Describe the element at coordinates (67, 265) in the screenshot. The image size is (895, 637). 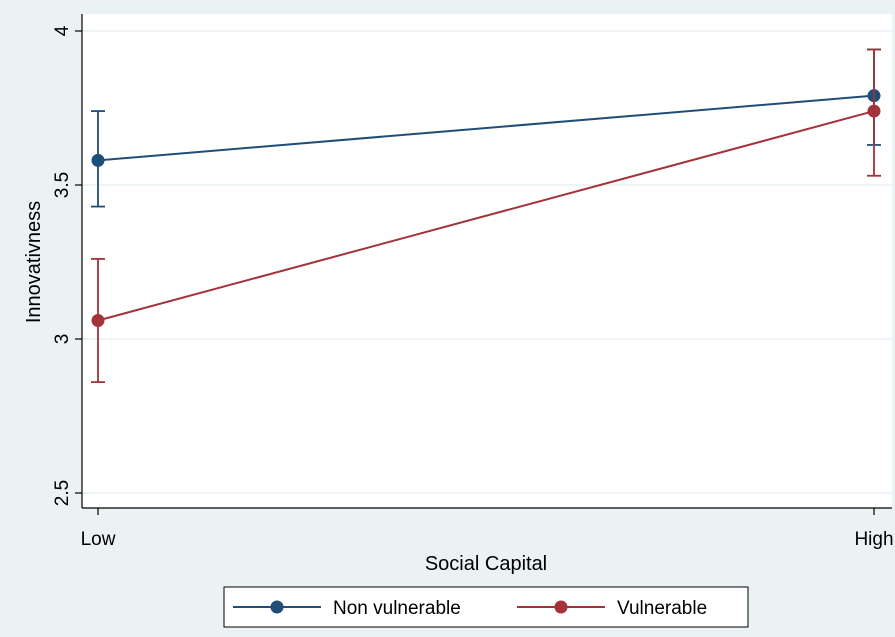
I see `y-ticks: 2.5 3 3.5 4` at that location.